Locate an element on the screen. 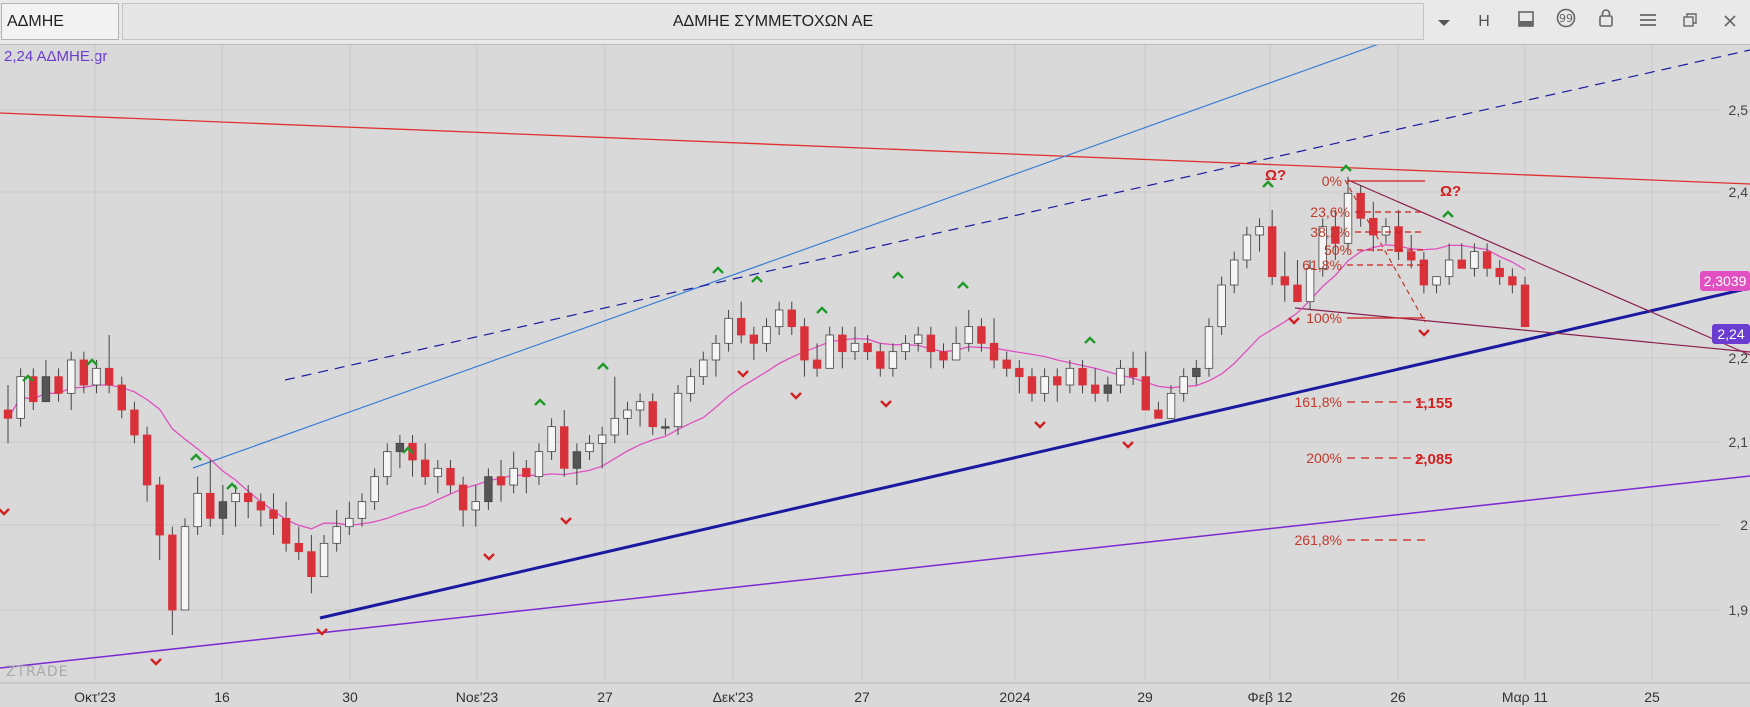 Image resolution: width=1750 pixels, height=707 pixels. time-axis-label: 26 is located at coordinates (1398, 697).